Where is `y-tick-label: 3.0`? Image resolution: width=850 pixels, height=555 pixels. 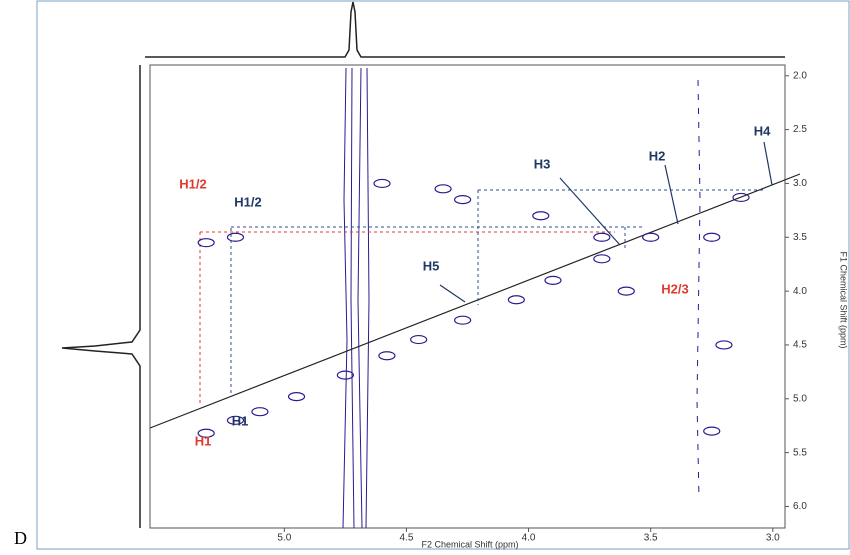 y-tick-label: 3.0 is located at coordinates (800, 183).